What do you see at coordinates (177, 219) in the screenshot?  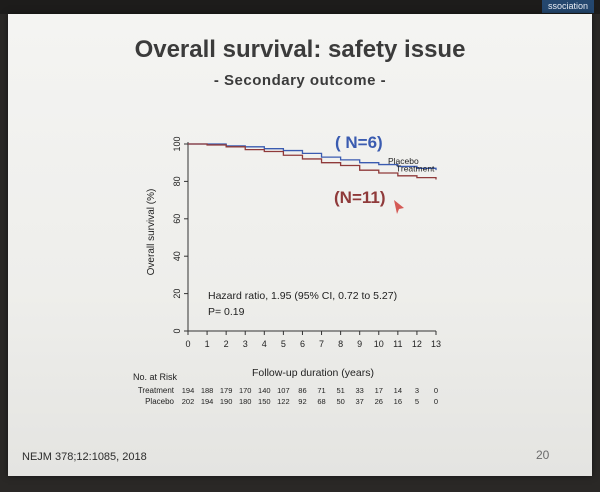 I see `y-tick-label: 60` at bounding box center [177, 219].